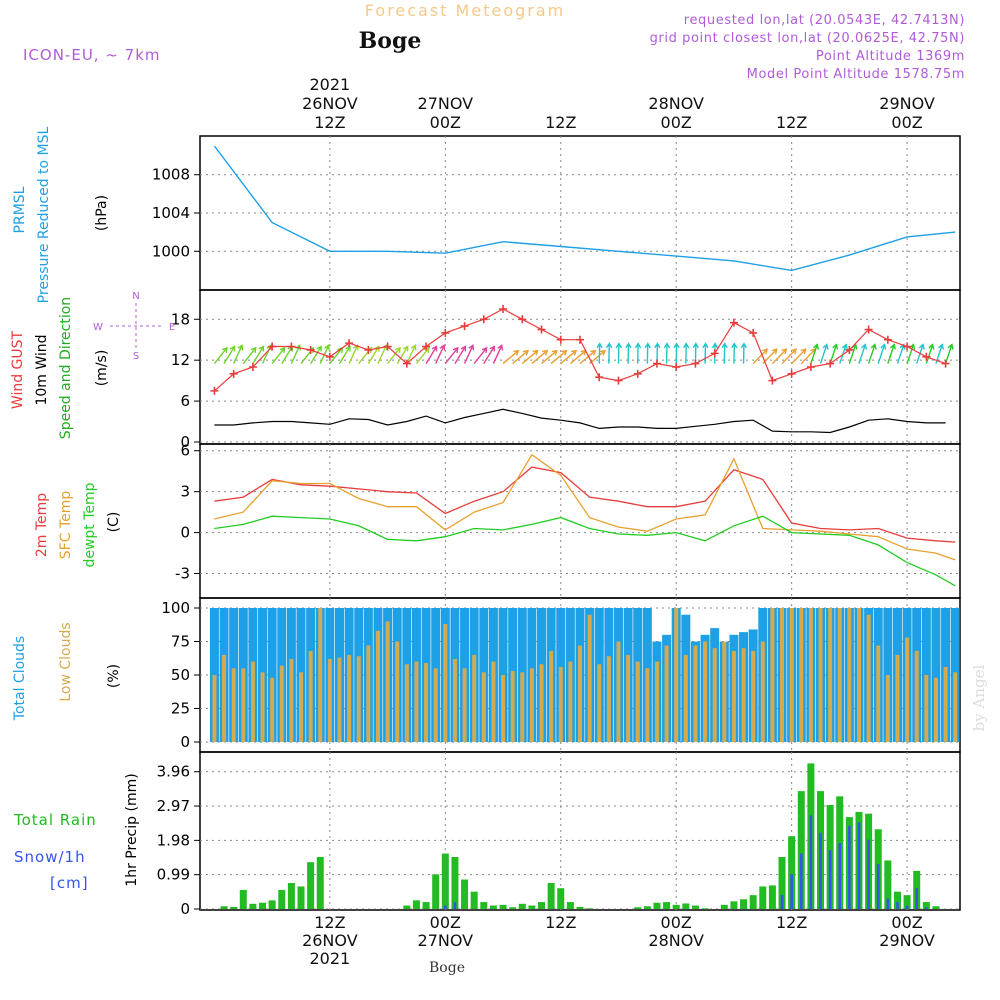 This screenshot has height=1000, width=1000. What do you see at coordinates (330, 84) in the screenshot?
I see `top-time-label: 2021` at bounding box center [330, 84].